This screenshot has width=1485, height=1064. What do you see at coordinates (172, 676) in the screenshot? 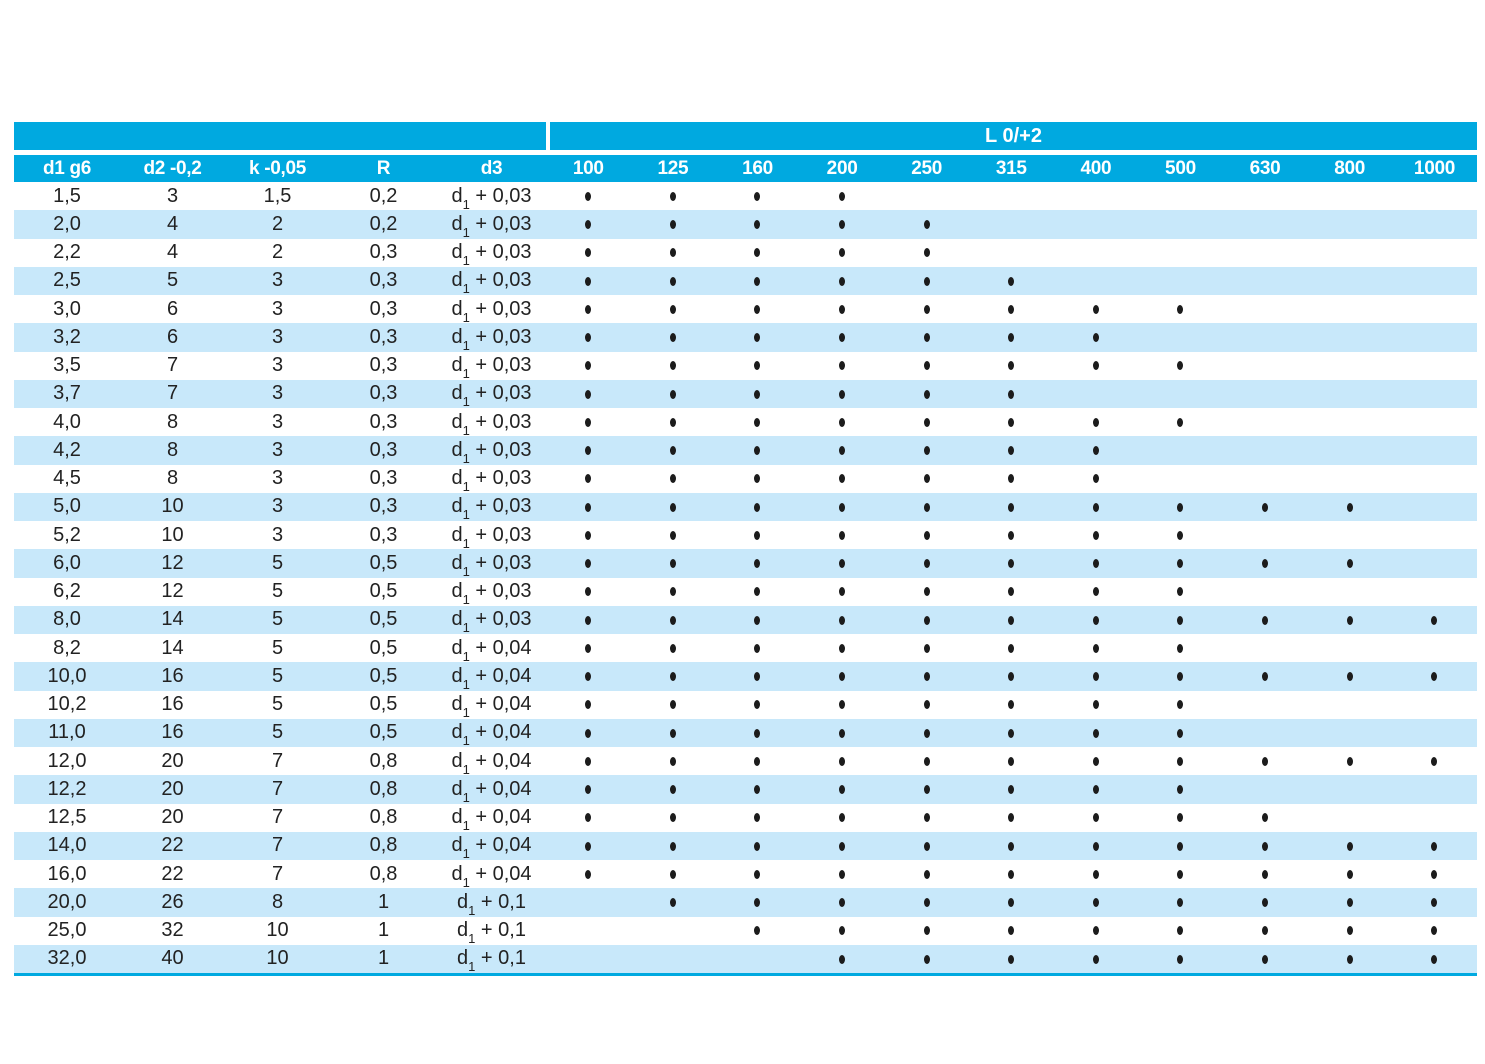
I see `cell-d2: 16` at bounding box center [172, 676].